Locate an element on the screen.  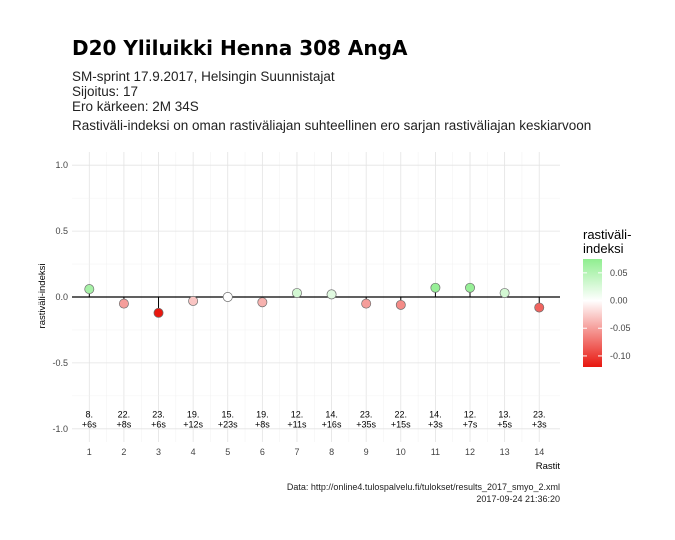
x-tick-label: 2 is located at coordinates (123, 452).